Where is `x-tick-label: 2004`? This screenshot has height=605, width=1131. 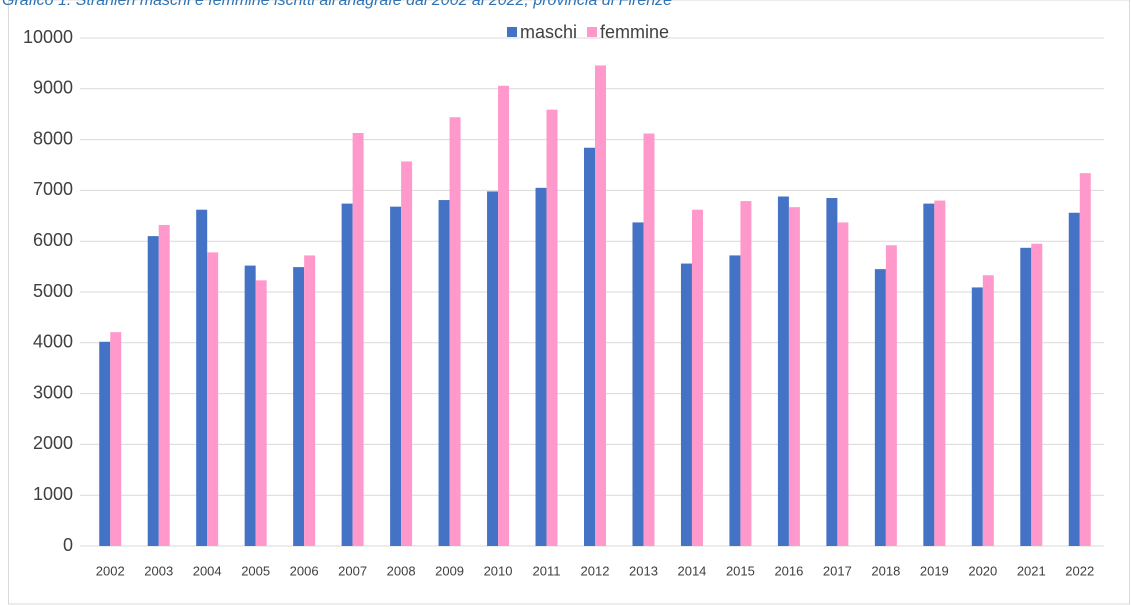
x-tick-label: 2004 is located at coordinates (207, 570).